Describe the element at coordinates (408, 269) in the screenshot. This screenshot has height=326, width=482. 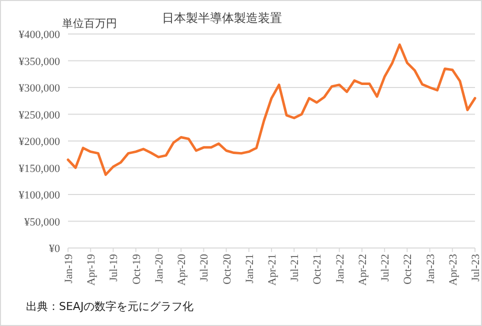
I see `x-tick-label: Oct-22` at that location.